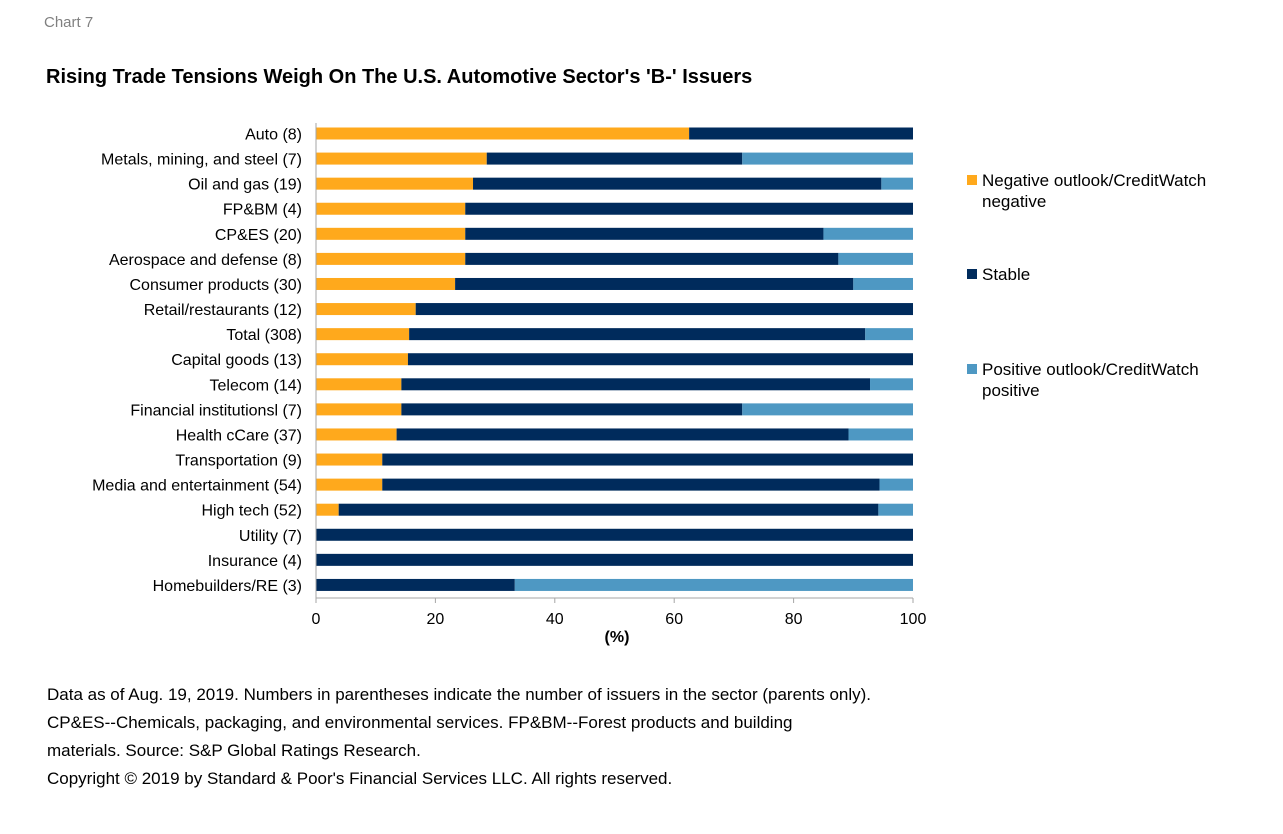  I want to click on x-axis-label: (%), so click(617, 637).